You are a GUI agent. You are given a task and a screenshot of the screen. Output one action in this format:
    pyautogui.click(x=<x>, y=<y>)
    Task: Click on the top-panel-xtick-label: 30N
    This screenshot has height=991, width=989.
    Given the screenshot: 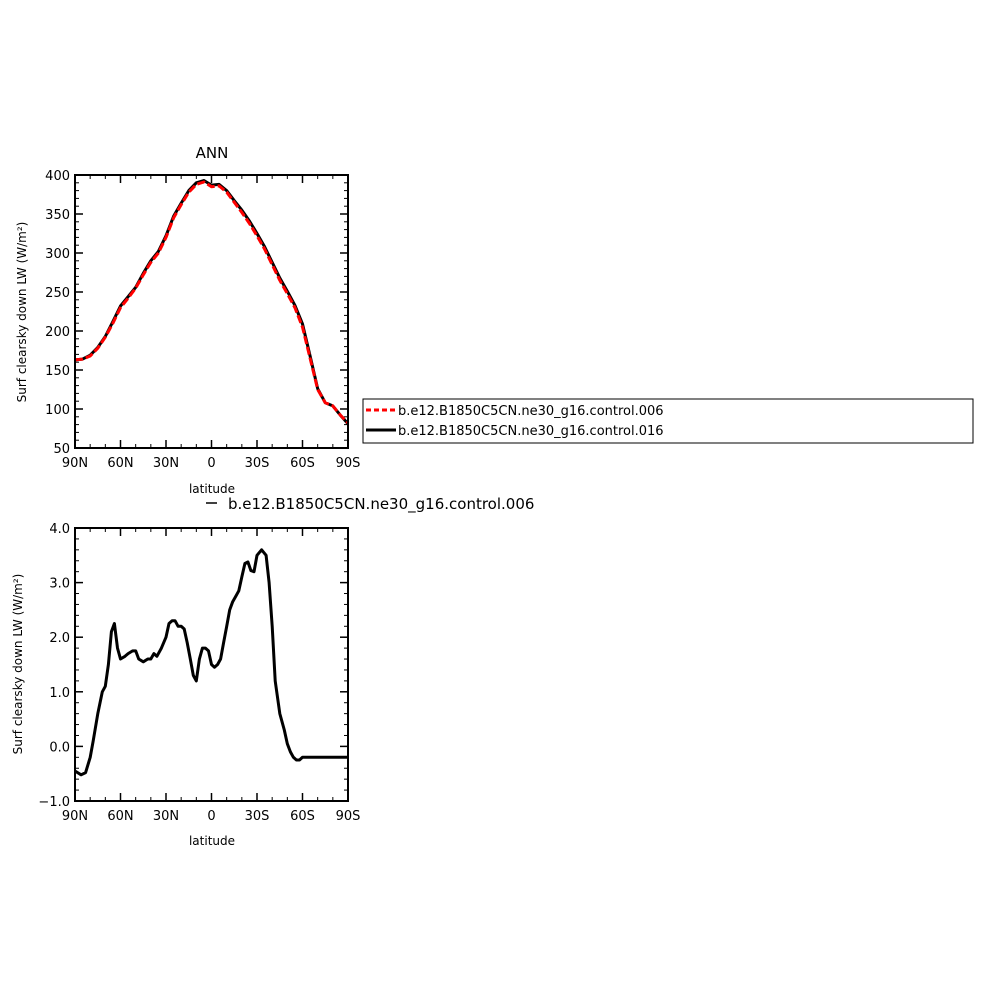 What is the action you would take?
    pyautogui.click(x=166, y=463)
    